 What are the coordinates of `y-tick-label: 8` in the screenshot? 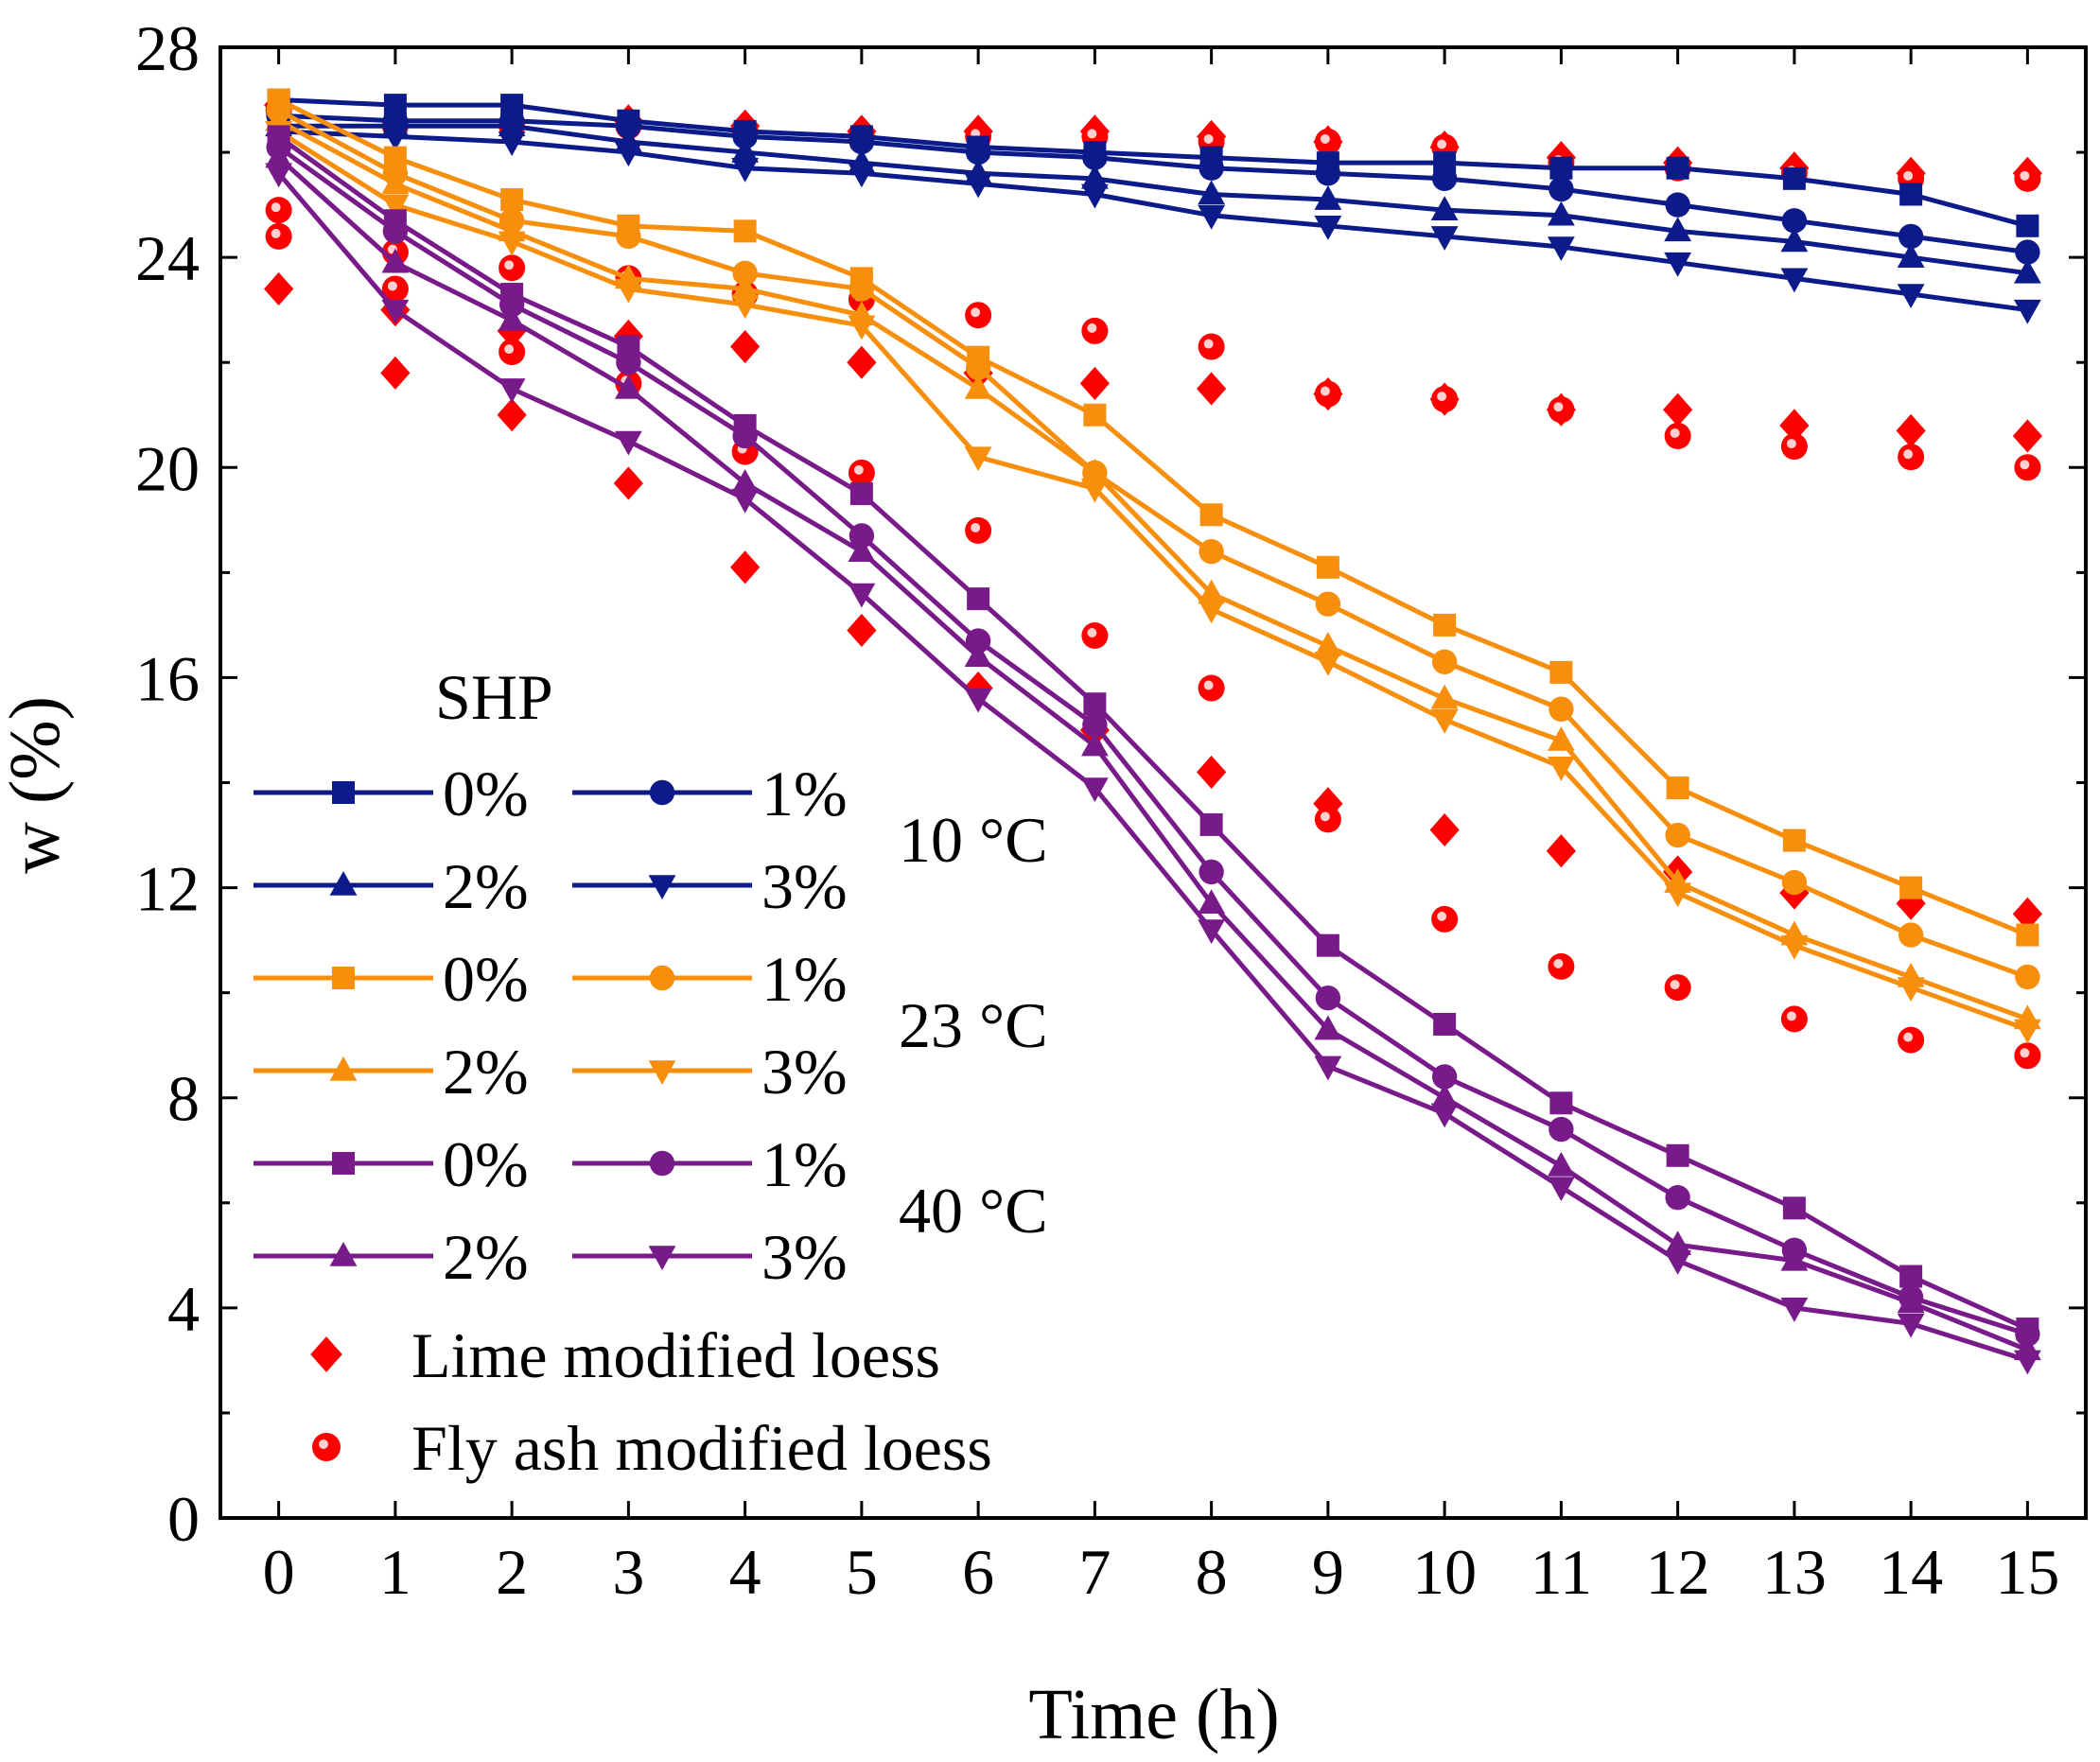 It's located at (183, 1099).